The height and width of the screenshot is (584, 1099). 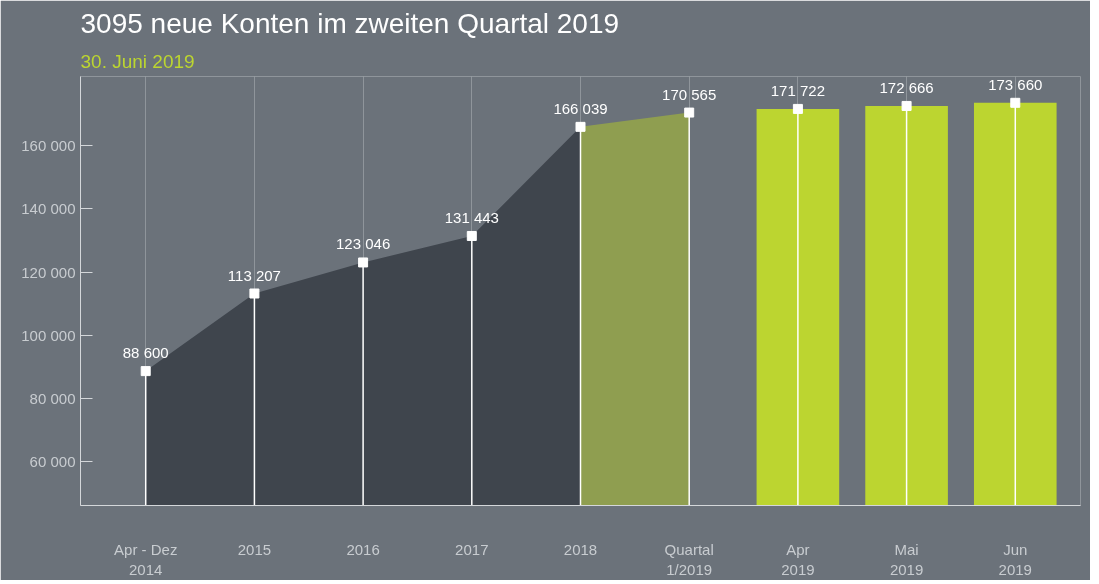 What do you see at coordinates (254, 275) in the screenshot?
I see `data-label: 113 207` at bounding box center [254, 275].